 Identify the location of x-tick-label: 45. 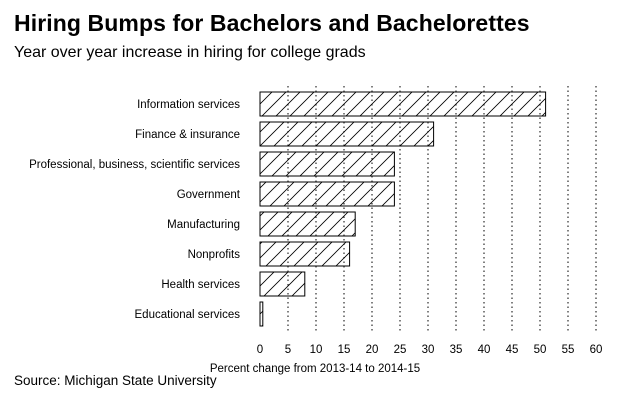
(512, 350).